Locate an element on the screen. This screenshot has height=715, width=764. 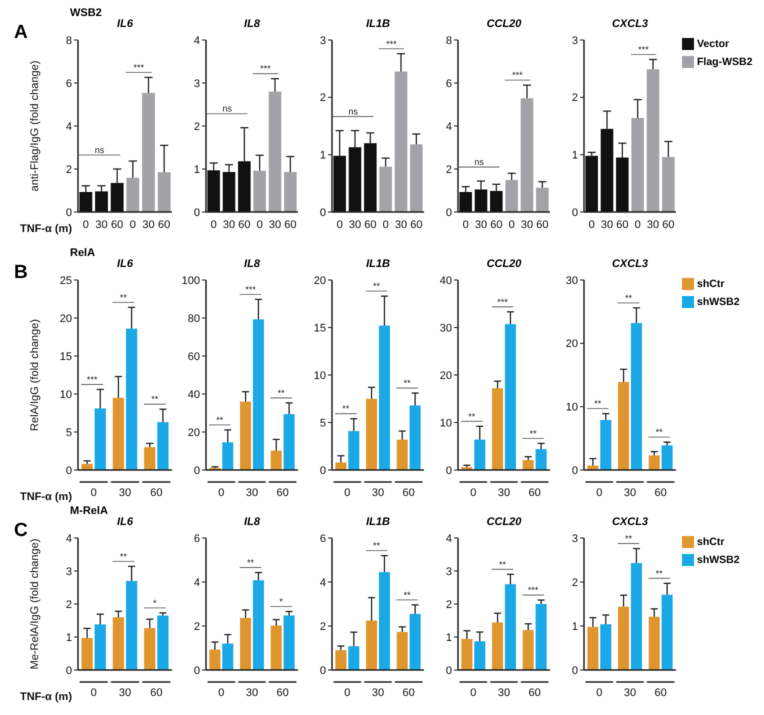
y-tick-label: 30 is located at coordinates (572, 280).